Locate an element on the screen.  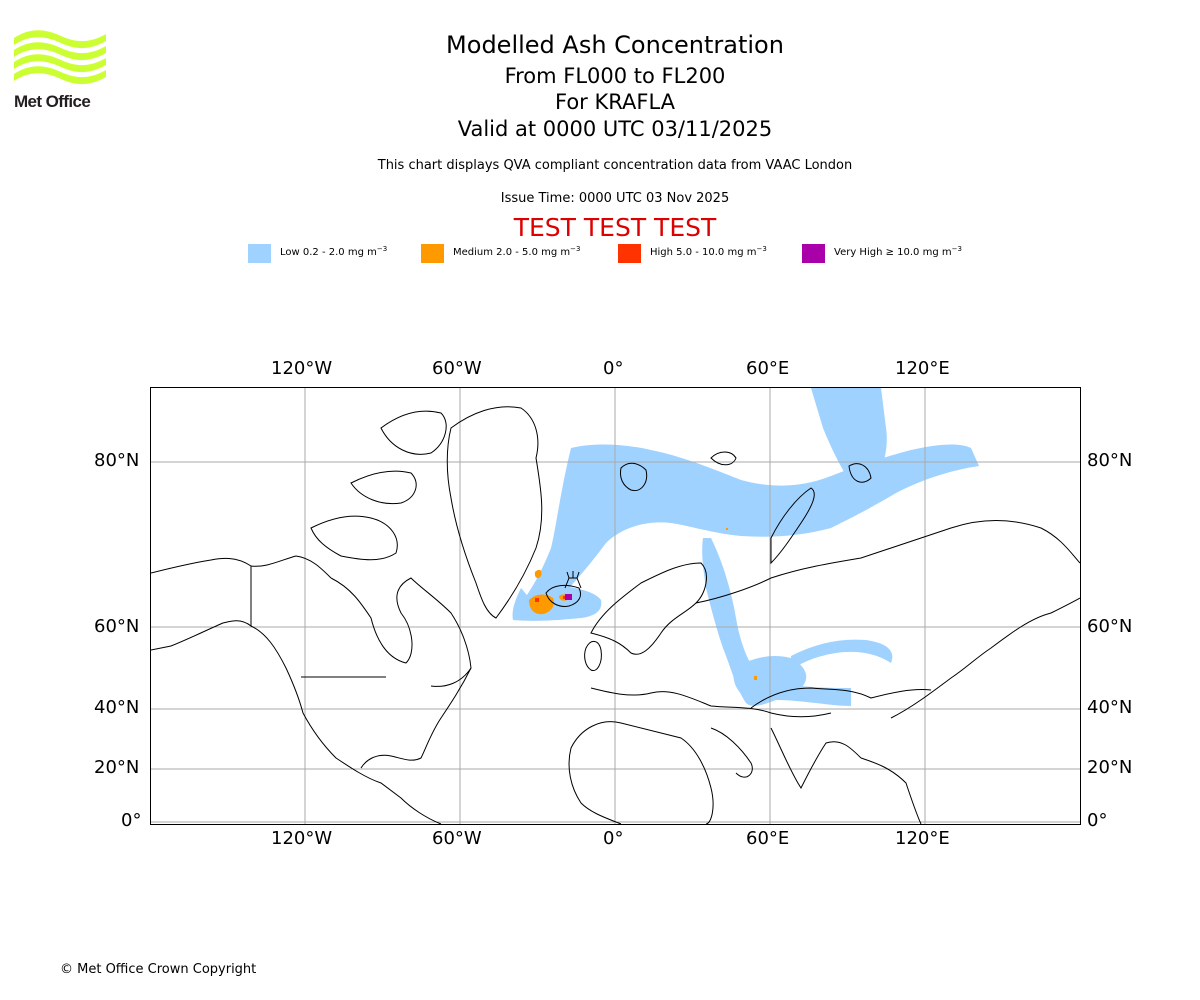
lat-tick-right-40n: 40°N is located at coordinates (1110, 707).